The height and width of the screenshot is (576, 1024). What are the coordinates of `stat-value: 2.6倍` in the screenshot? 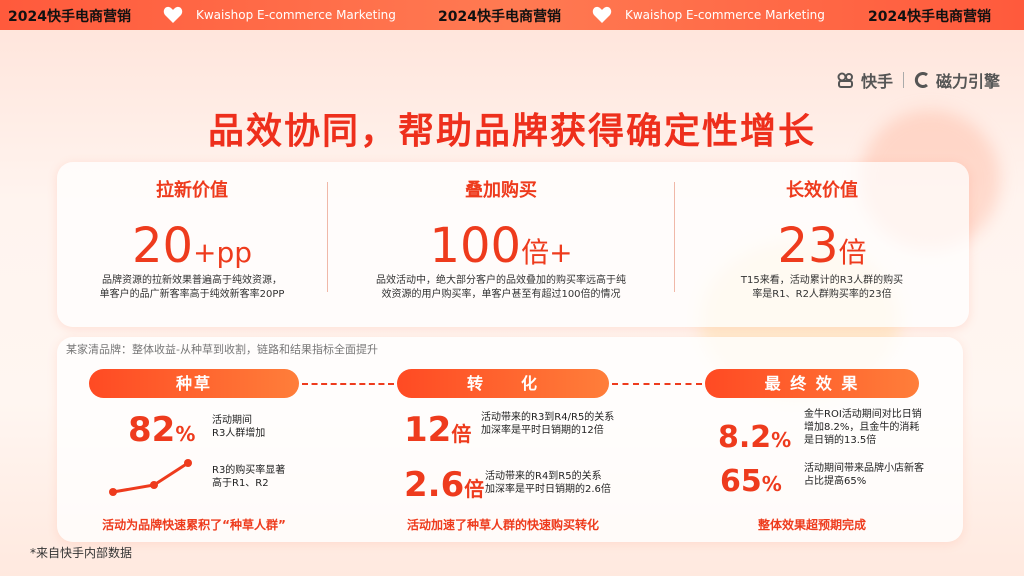 It's located at (444, 485).